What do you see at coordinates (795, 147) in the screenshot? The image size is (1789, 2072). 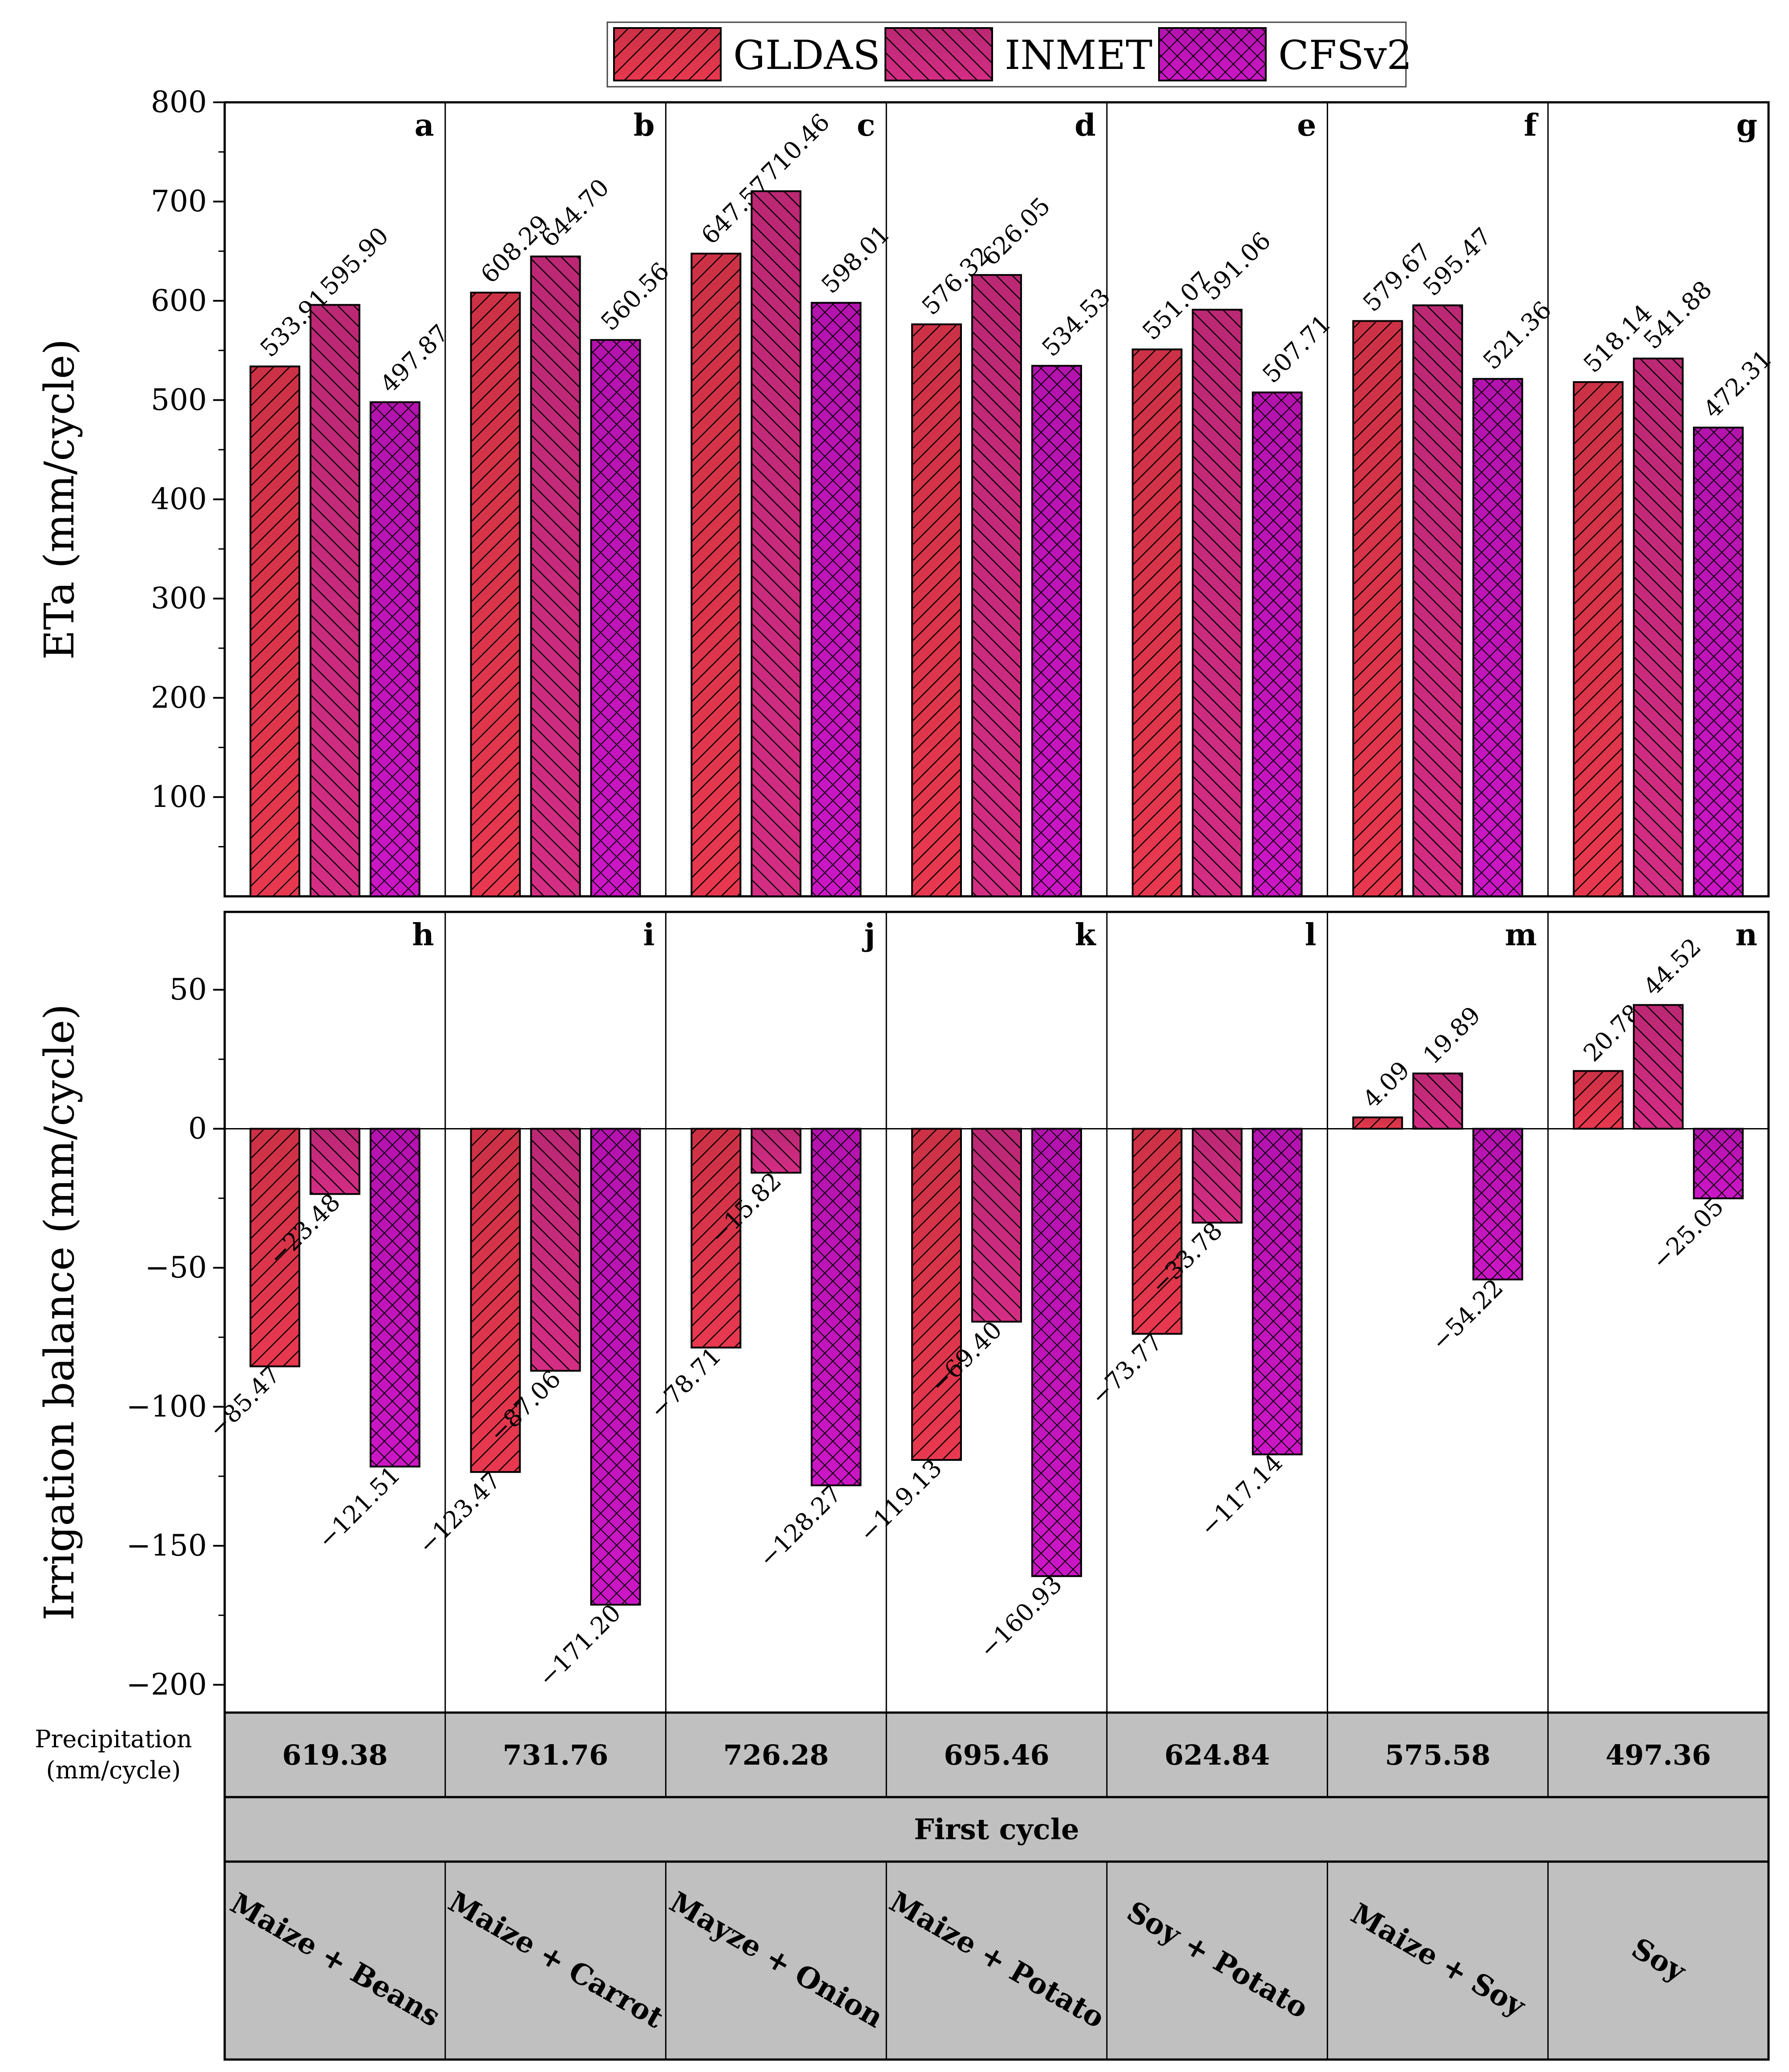 I see `eta-data-label: 710.46` at bounding box center [795, 147].